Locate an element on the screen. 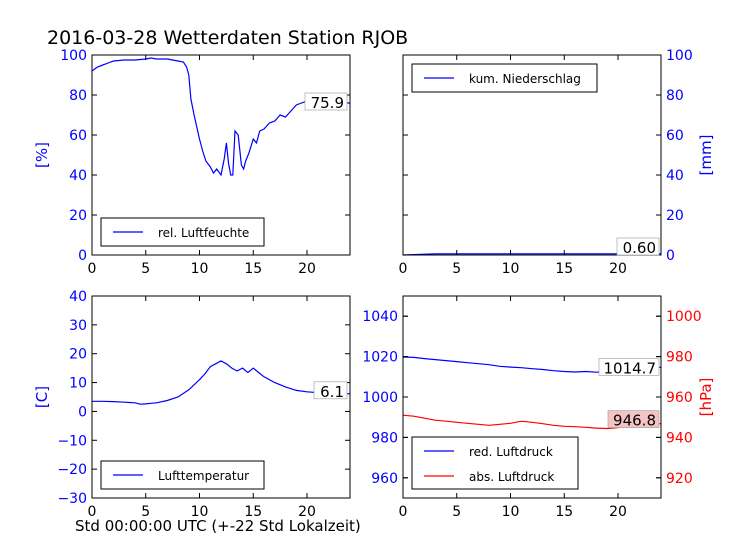 This screenshot has height=552, width=736. value-label-precip-box is located at coordinates (638, 246).